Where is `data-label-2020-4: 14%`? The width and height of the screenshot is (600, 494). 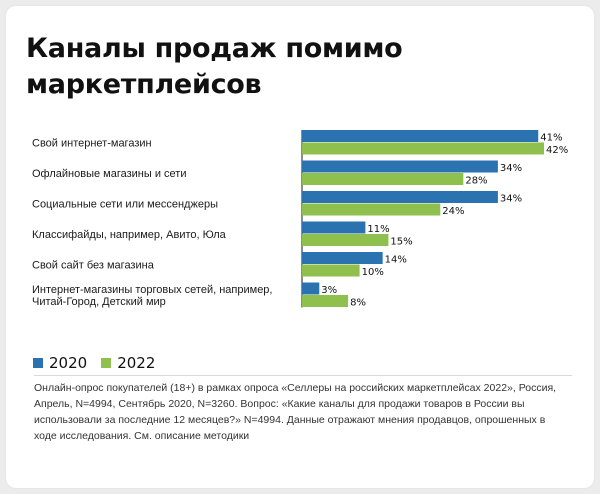
data-label-2020-4: 14% is located at coordinates (396, 259).